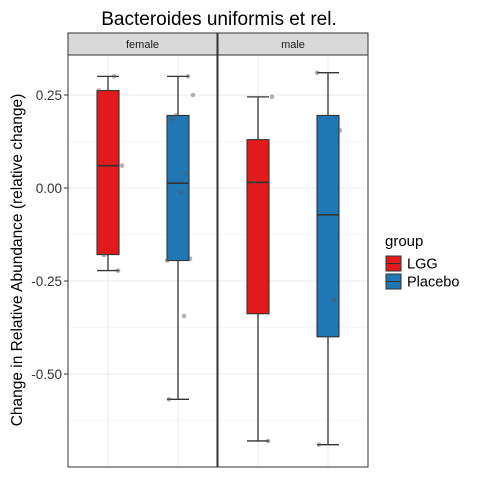 The width and height of the screenshot is (480, 480). I want to click on facet-strip-label: male, so click(293, 45).